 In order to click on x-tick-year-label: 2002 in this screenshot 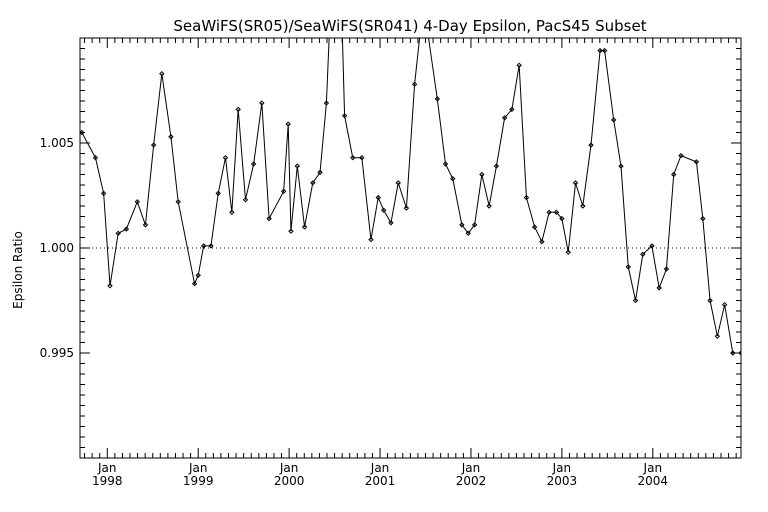, I will do `click(471, 481)`.